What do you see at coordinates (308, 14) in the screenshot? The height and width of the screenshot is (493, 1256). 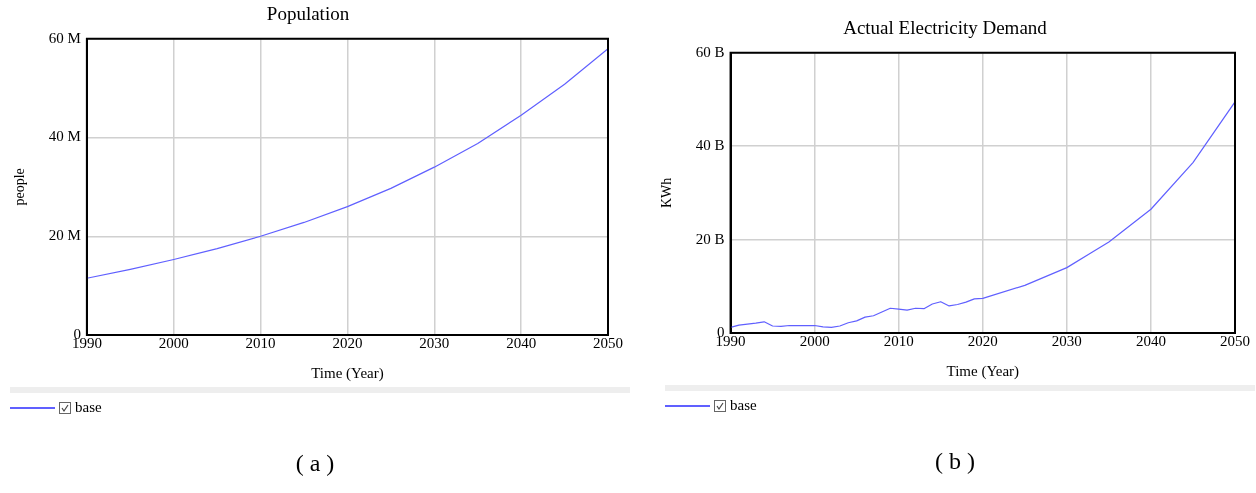 I see `chart-title: Population` at bounding box center [308, 14].